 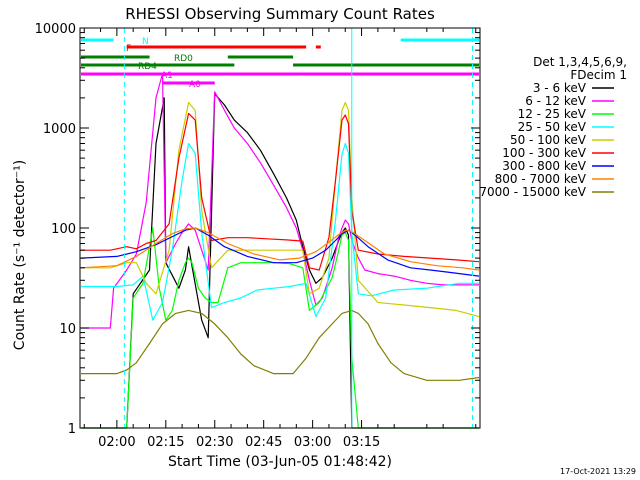 What do you see at coordinates (541, 179) in the screenshot?
I see `legend-label-800-7000-kev: 800 - 7000 keV` at bounding box center [541, 179].